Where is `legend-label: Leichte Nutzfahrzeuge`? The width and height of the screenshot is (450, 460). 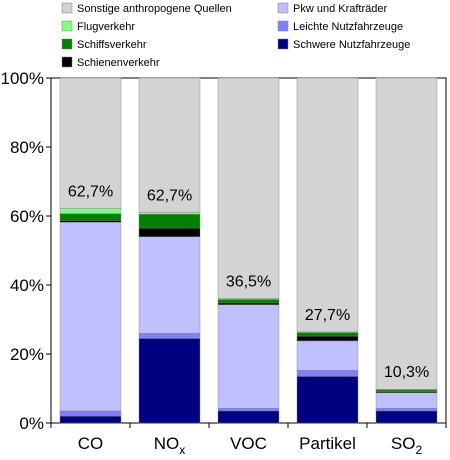 legend-label: Leichte Nutzfahrzeuge is located at coordinates (348, 27).